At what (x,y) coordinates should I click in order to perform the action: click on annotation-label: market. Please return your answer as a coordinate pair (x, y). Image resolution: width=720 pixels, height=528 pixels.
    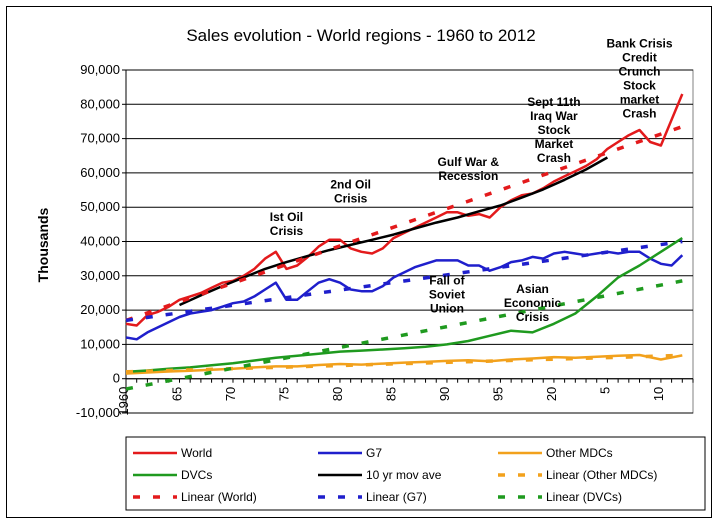
    Looking at the image, I should click on (639, 100).